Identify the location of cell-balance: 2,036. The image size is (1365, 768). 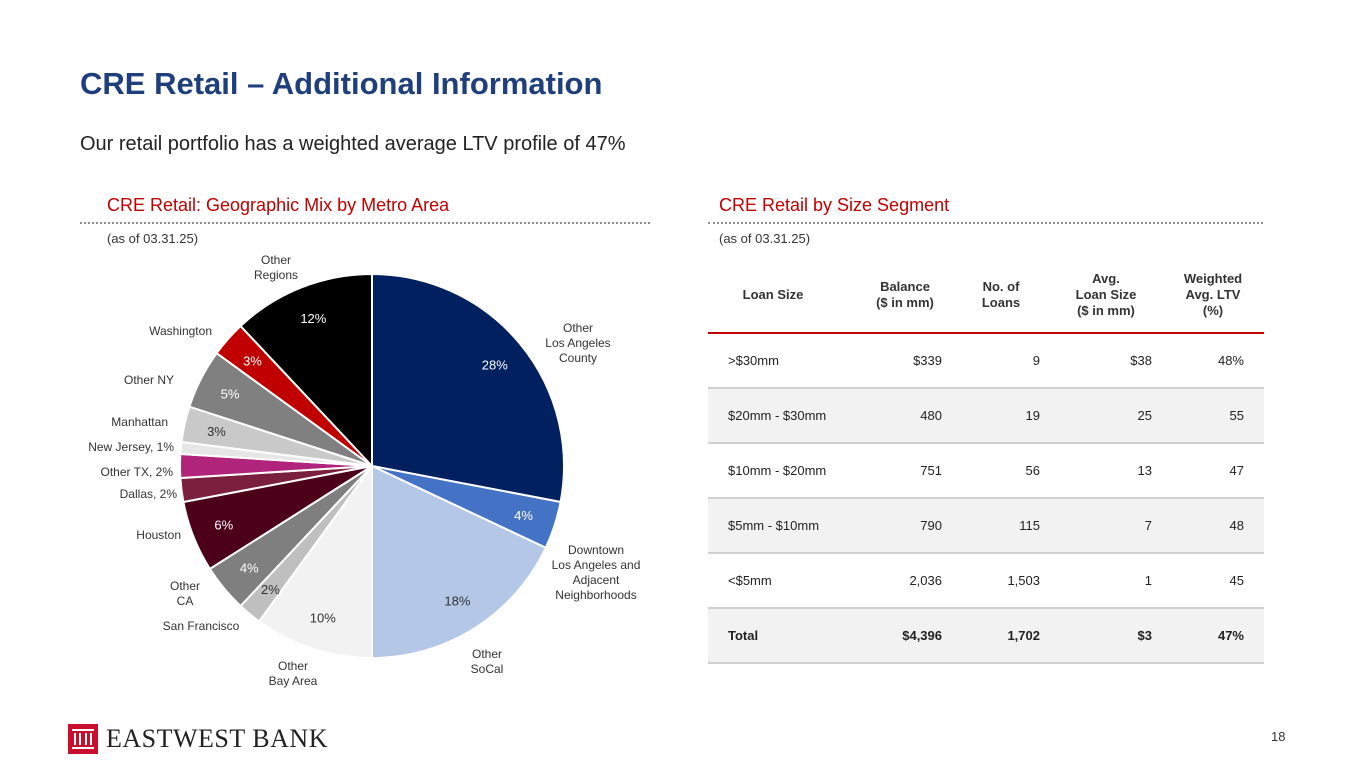
(925, 580).